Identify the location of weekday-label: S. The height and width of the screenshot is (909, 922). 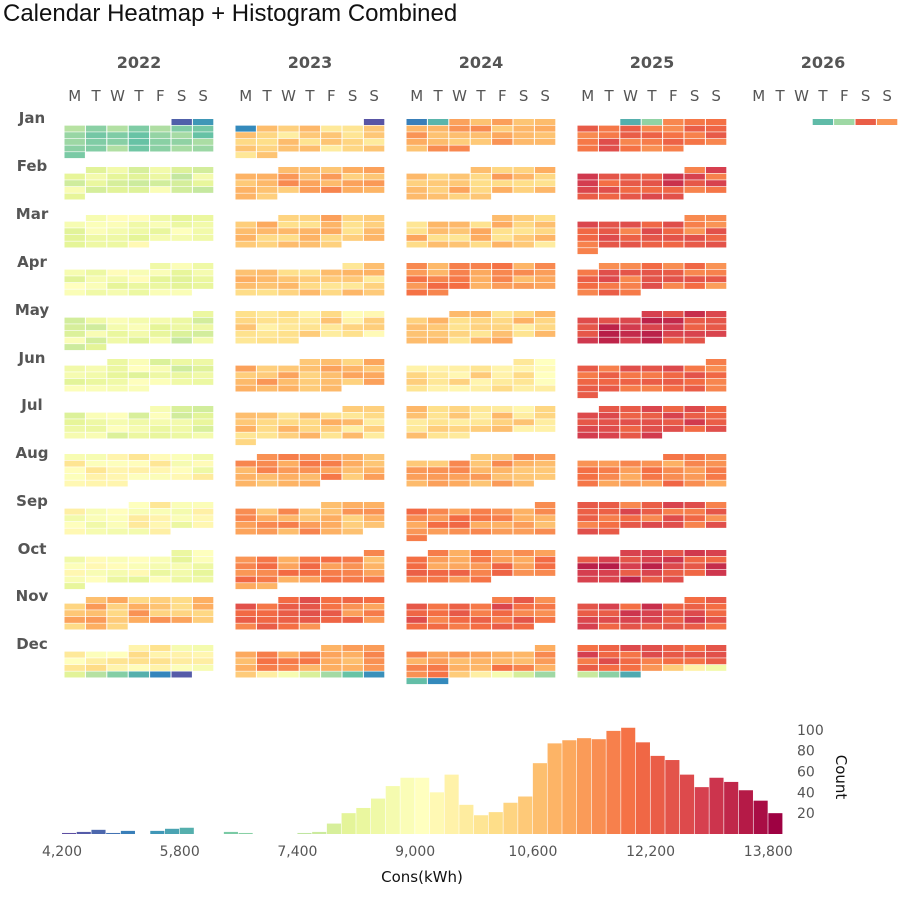
(353, 96).